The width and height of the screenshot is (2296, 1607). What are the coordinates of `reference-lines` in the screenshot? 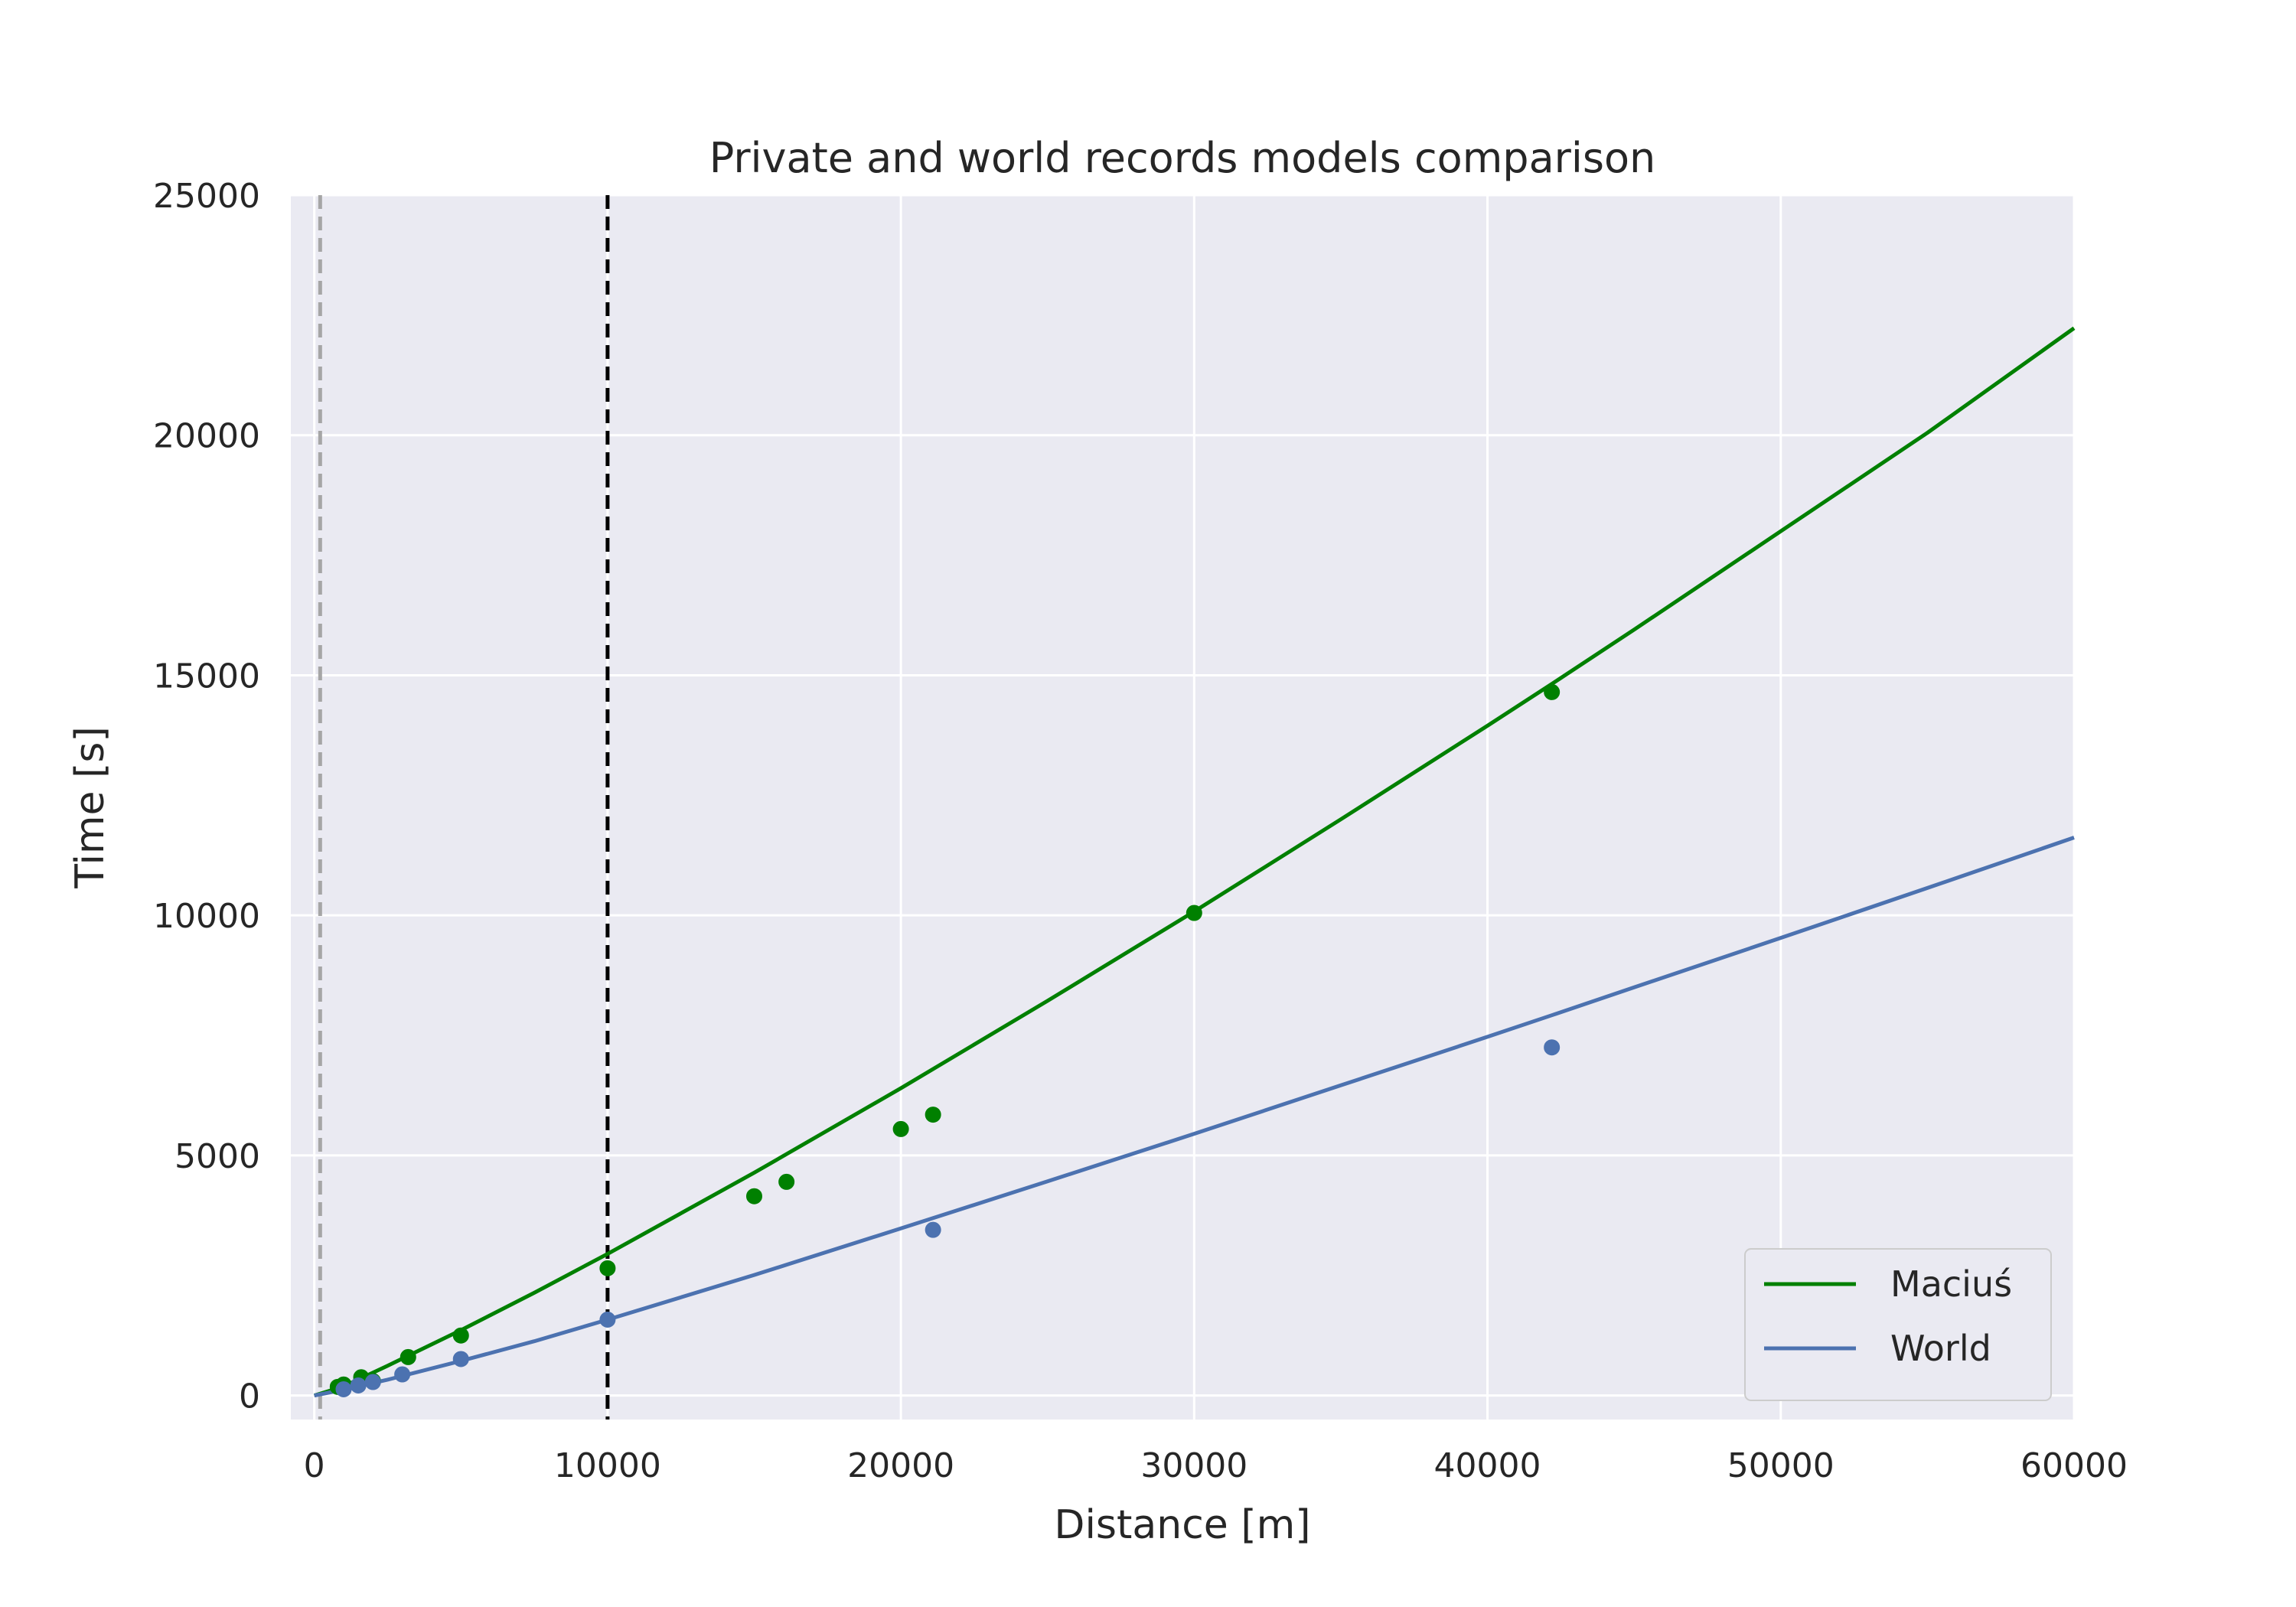 It's located at (464, 808).